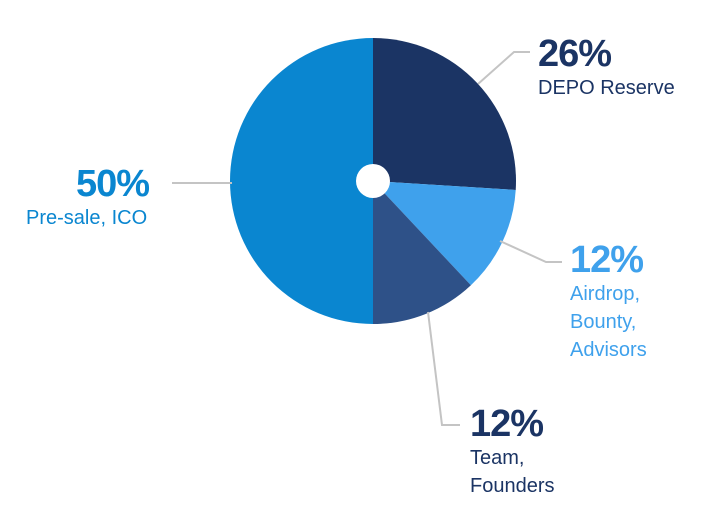 Image resolution: width=720 pixels, height=517 pixels. Describe the element at coordinates (603, 322) in the screenshot. I see `slice-desc-line: Bounty,` at that location.